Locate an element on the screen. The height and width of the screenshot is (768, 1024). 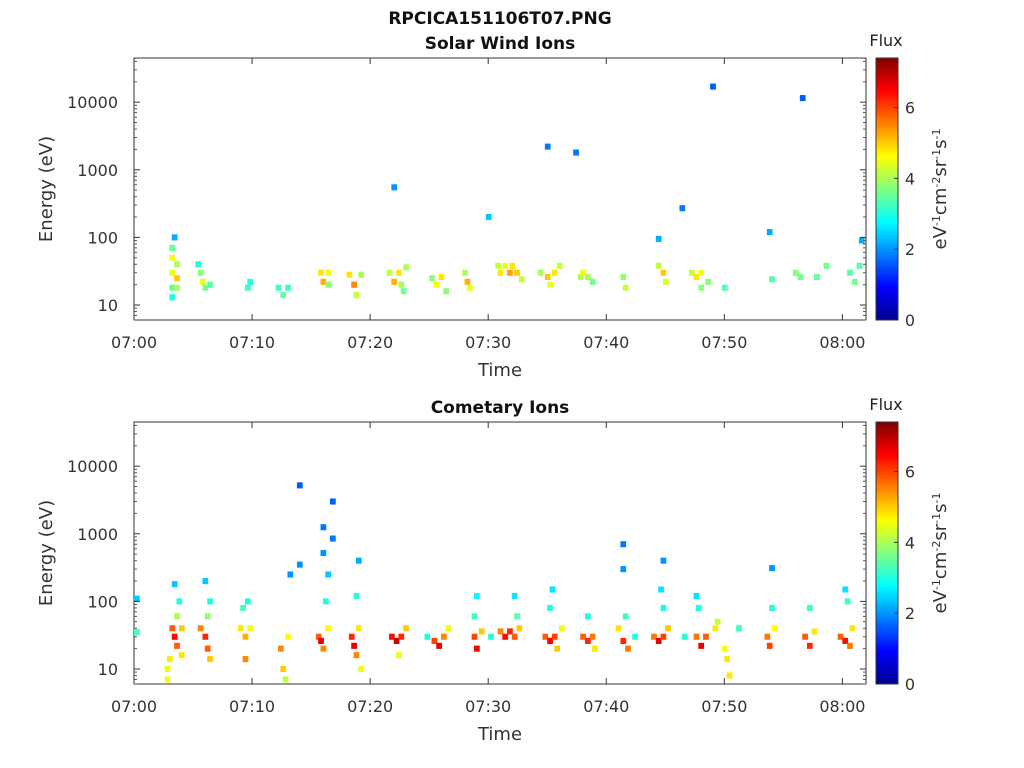
y-tick-label: 10 is located at coordinates (108, 669).